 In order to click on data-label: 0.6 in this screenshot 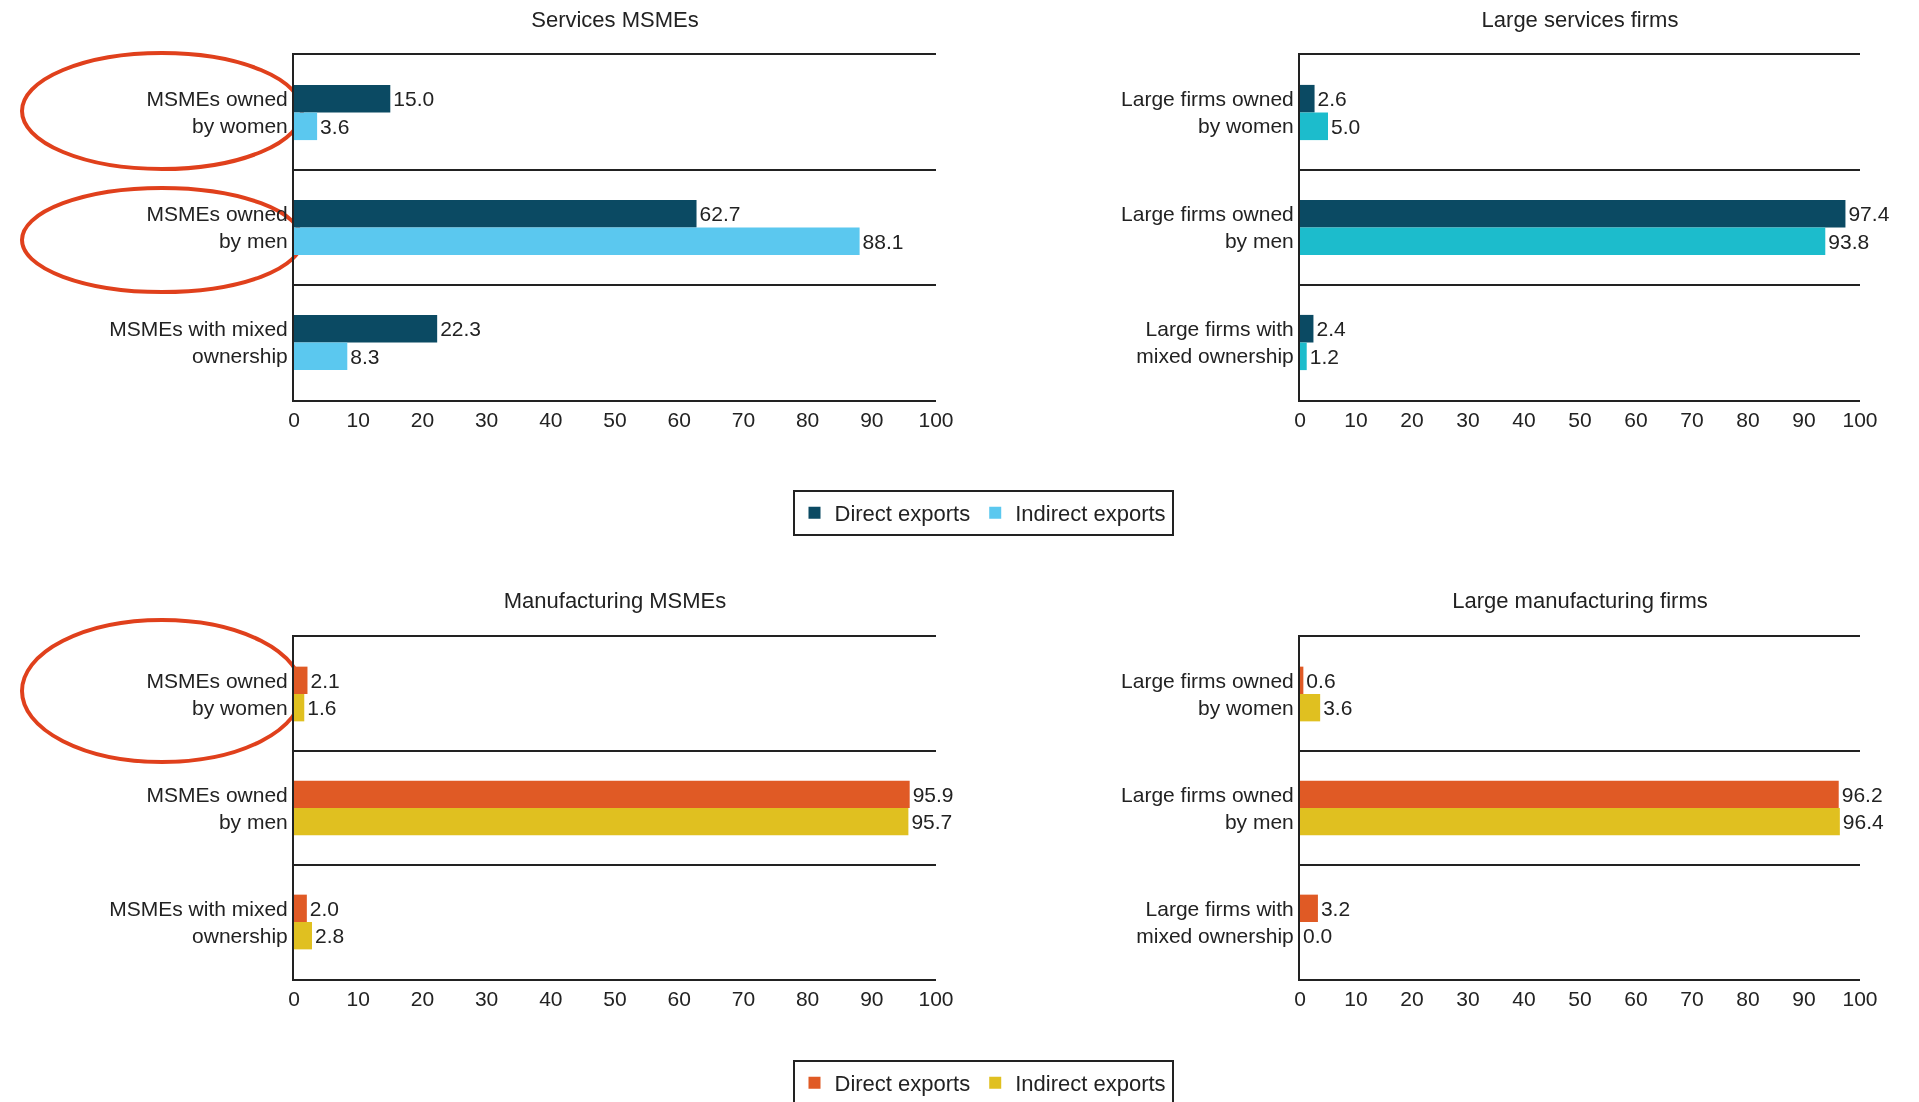, I will do `click(1321, 680)`.